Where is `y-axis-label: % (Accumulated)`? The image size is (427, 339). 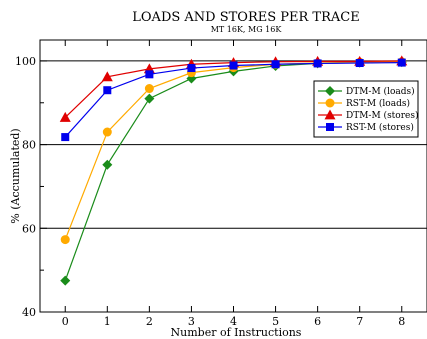
y-axis-label: % (Accumulated) is located at coordinates (15, 175).